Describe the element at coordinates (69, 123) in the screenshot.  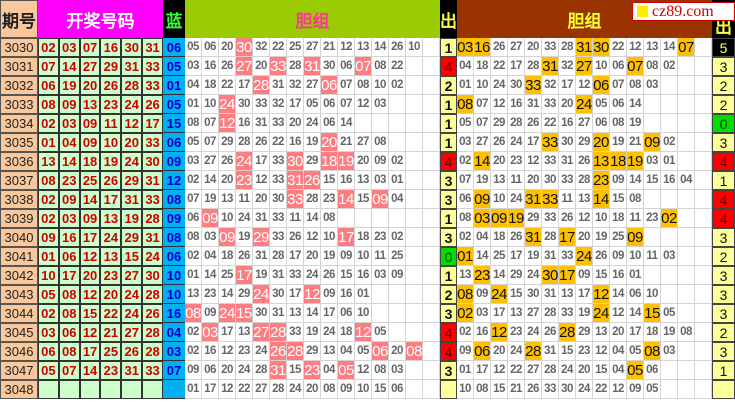
I see `red-number: 03` at that location.